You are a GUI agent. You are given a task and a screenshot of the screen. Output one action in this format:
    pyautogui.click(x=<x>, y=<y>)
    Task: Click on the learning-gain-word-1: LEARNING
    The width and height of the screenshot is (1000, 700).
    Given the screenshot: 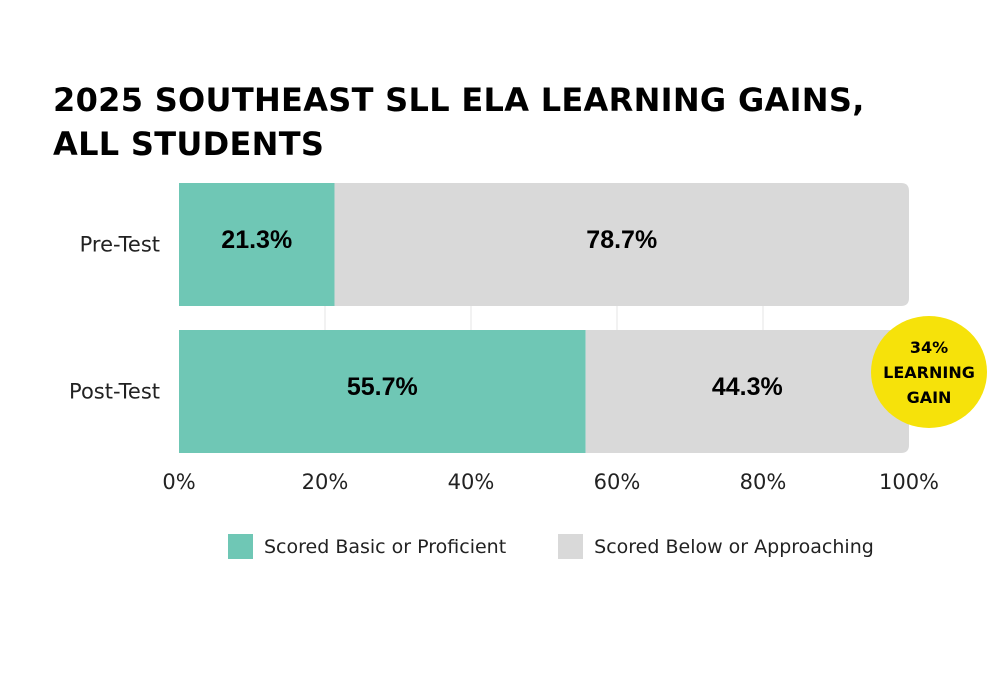 What is the action you would take?
    pyautogui.click(x=929, y=372)
    